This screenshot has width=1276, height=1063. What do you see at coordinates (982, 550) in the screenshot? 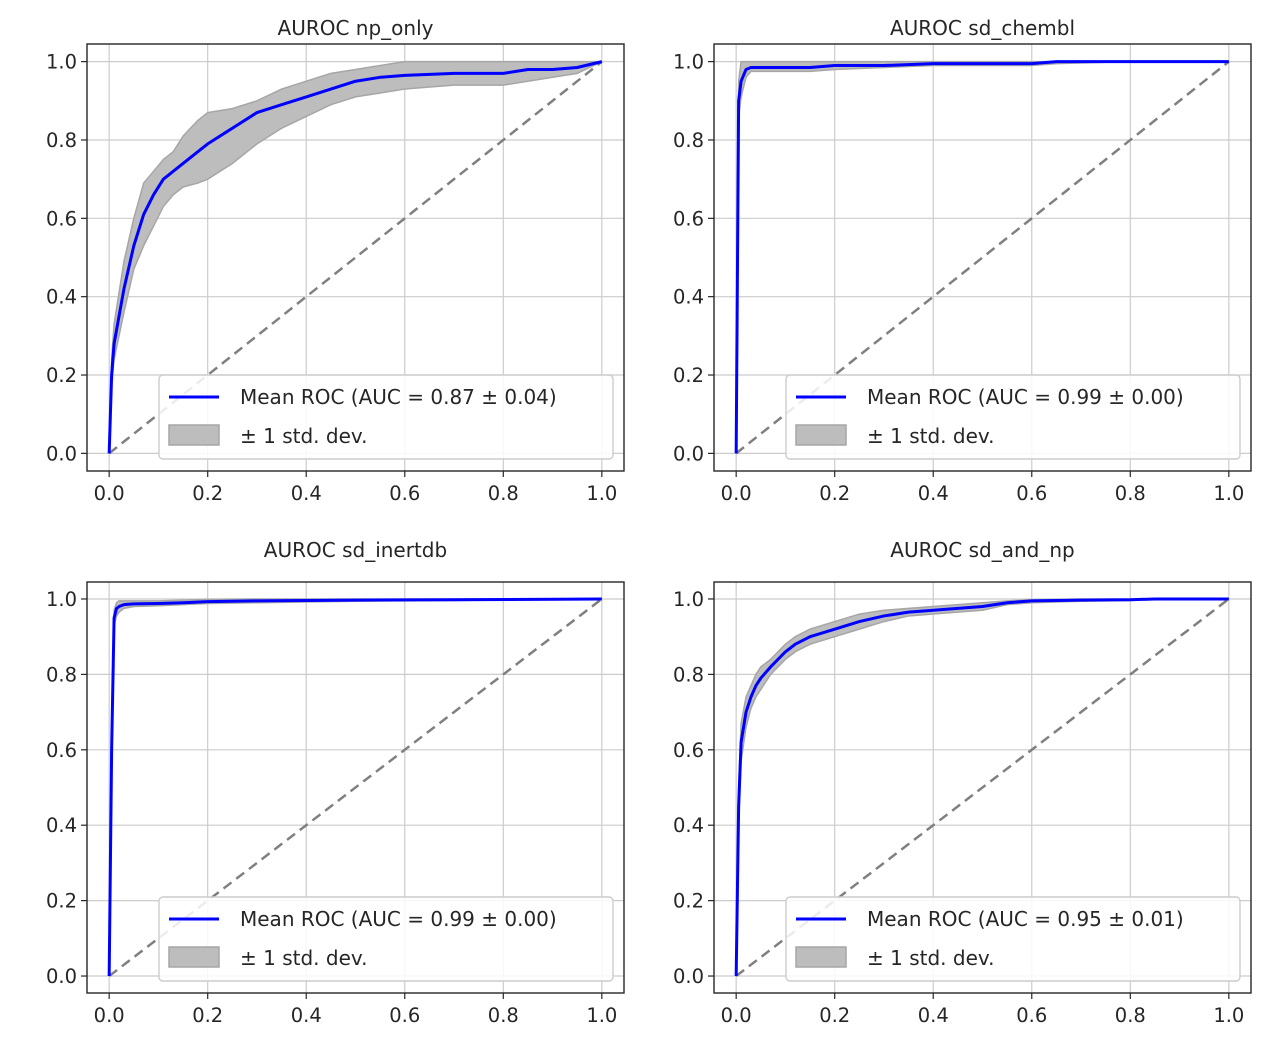
I see `chart-title: AUROC sd_and_np` at bounding box center [982, 550].